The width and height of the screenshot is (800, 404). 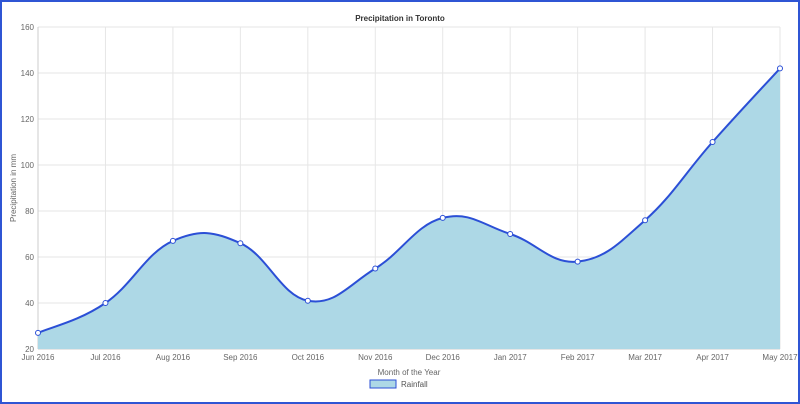 I want to click on y-tick-label: 80, so click(x=29, y=211).